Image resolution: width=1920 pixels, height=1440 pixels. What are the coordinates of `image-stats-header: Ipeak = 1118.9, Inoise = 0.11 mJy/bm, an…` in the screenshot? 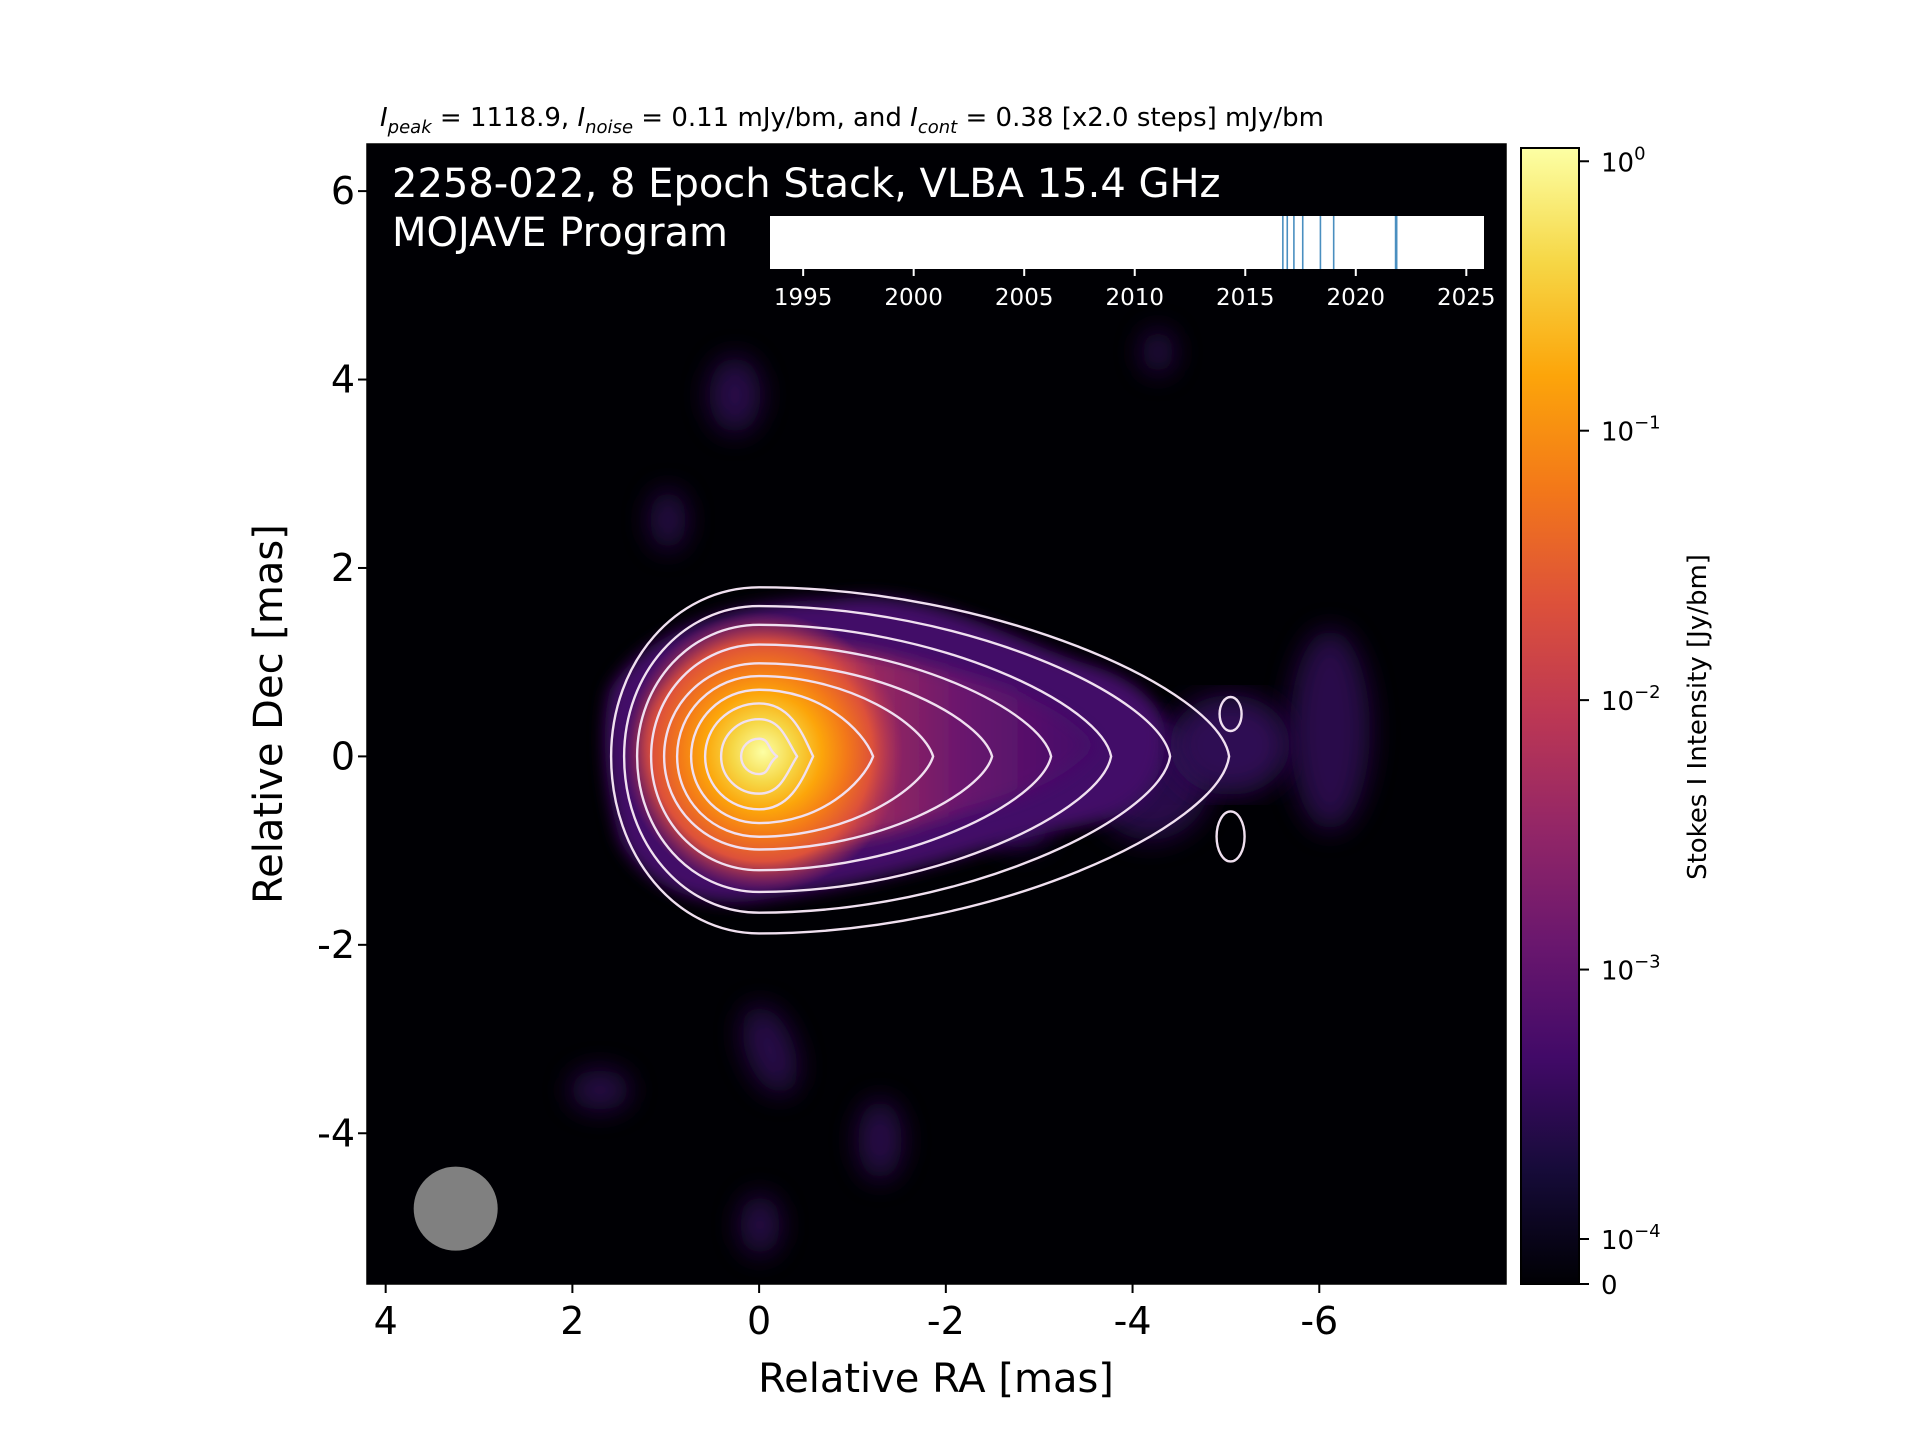 It's located at (852, 120).